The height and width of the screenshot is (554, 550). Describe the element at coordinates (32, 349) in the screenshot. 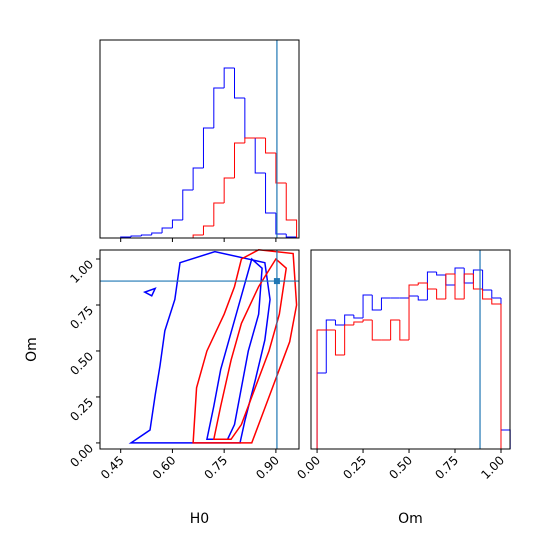

I see `y-axis-label: Om` at that location.